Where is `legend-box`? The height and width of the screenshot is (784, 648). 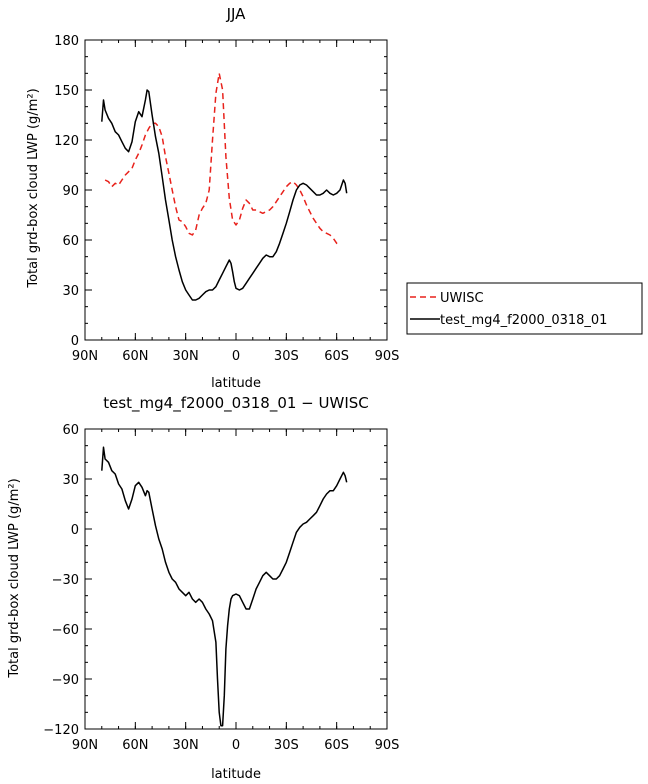
legend-box is located at coordinates (524, 308).